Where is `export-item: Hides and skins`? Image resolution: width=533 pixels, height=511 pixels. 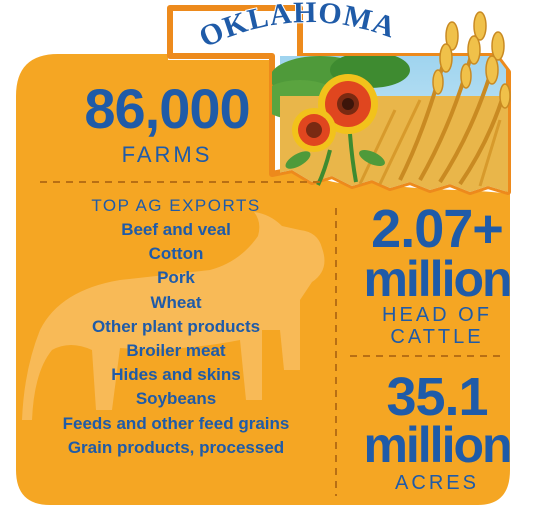 export-item: Hides and skins is located at coordinates (176, 375).